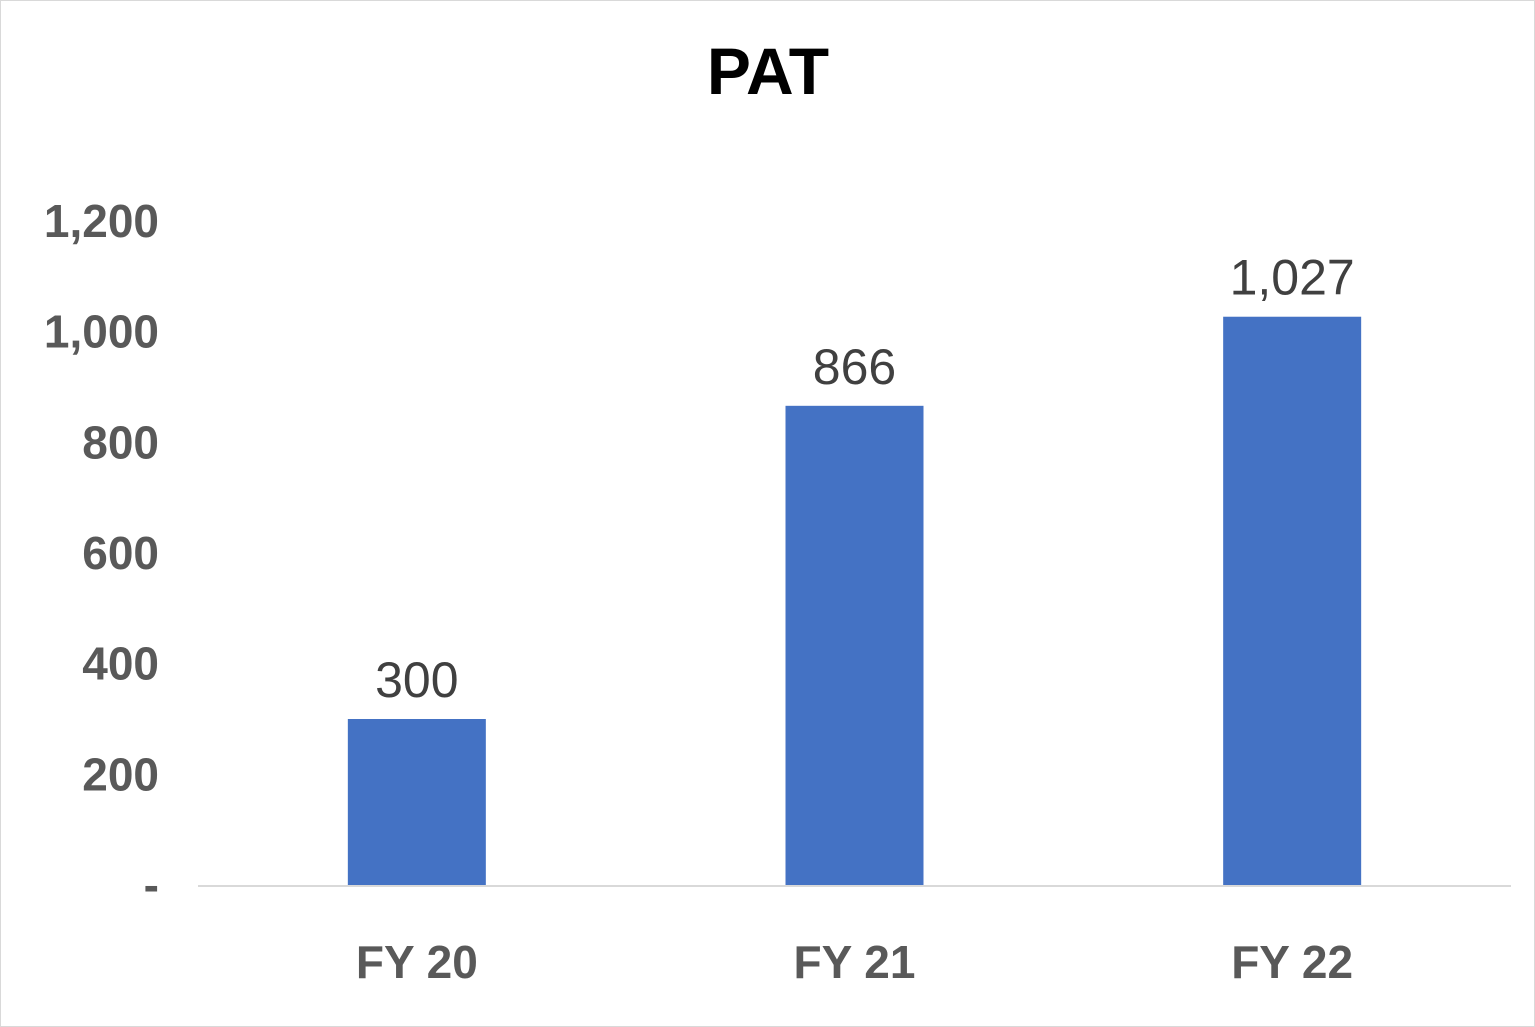 Image resolution: width=1535 pixels, height=1027 pixels. What do you see at coordinates (120, 553) in the screenshot?
I see `y-tick-label: 600` at bounding box center [120, 553].